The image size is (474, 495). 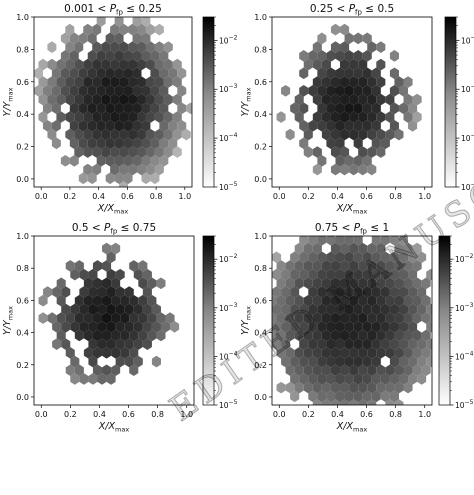 What do you see at coordinates (459, 104) in the screenshot?
I see `colorbar: 10⁻⁵ 10⁻⁴ 10⁻³ 10⁻²` at bounding box center [459, 104].